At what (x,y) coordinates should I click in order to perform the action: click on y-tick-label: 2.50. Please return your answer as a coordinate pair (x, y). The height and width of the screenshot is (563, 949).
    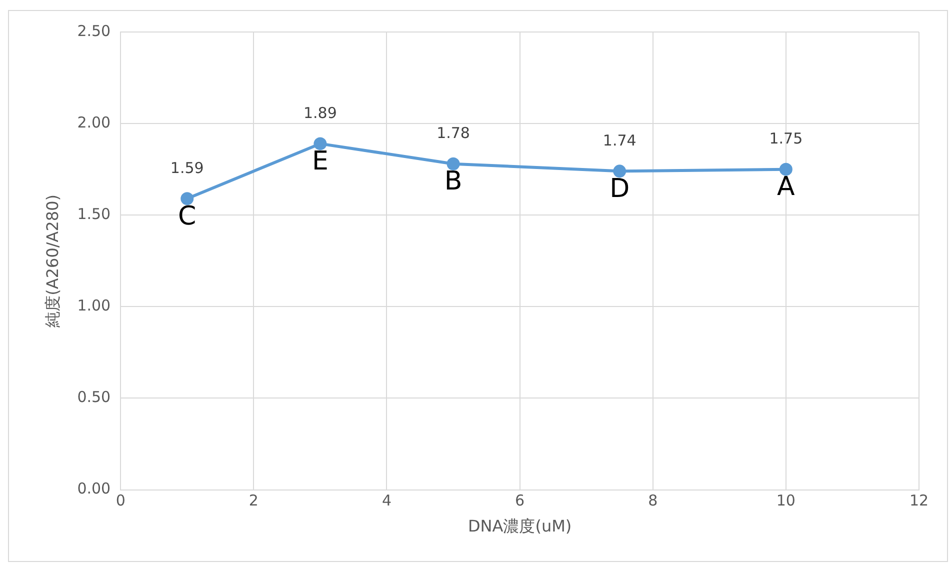
    Looking at the image, I should click on (94, 31).